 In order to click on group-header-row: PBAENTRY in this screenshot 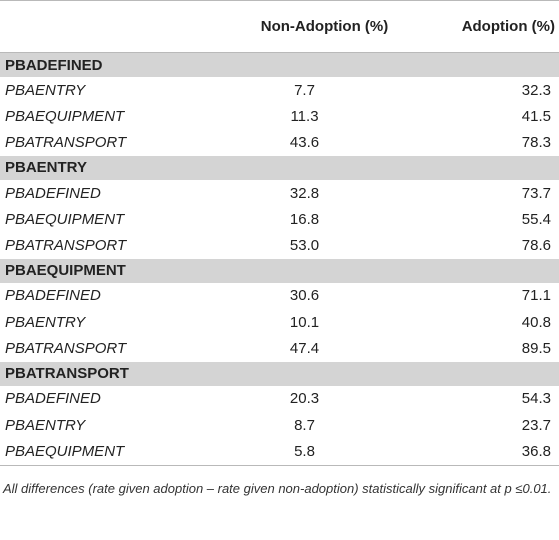, I will do `click(279, 167)`.